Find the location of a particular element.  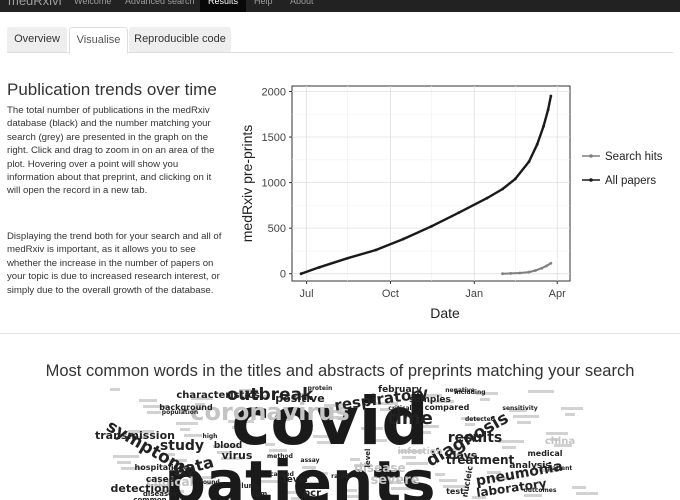

wordcloud-word: coronavirus is located at coordinates (269, 412).